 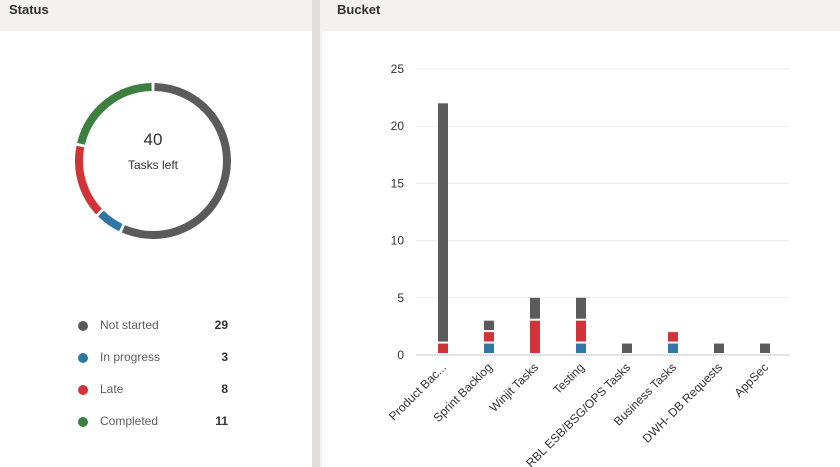 I want to click on bucket-panel-header: Bucket, so click(x=581, y=15).